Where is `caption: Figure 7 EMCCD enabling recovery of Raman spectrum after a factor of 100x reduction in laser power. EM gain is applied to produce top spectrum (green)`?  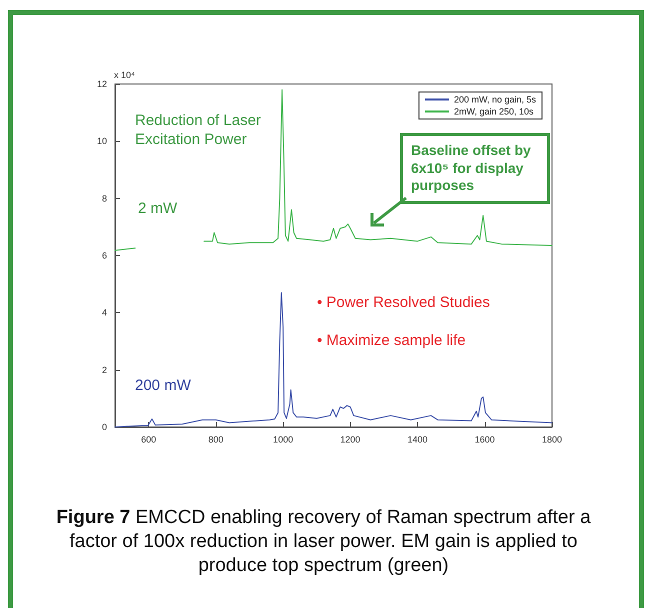 caption: Figure 7 EMCCD enabling recovery of Raman spectrum after a factor of 100x reduction in laser power. EM gain is applied to produce top spectrum (green) is located at coordinates (323, 542).